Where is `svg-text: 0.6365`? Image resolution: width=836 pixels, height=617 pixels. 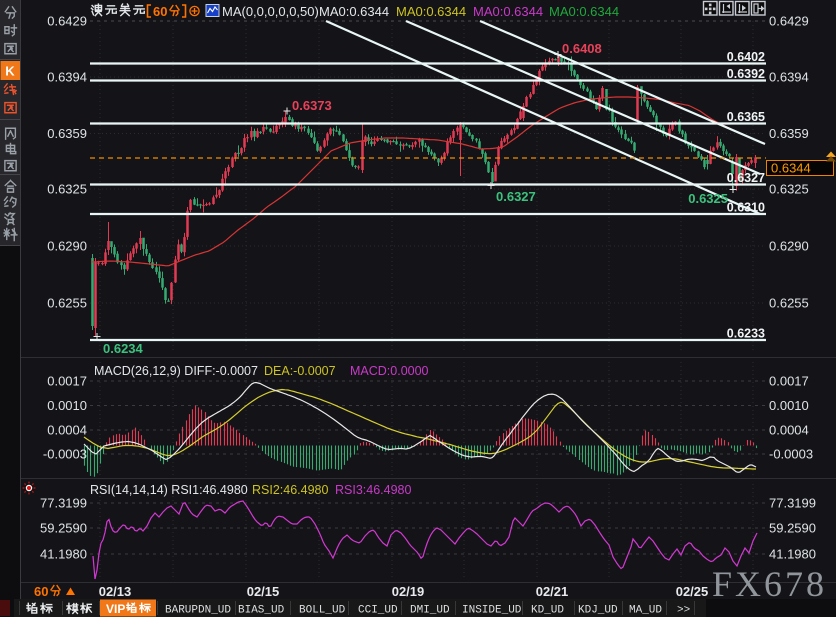
svg-text: 0.6365 is located at coordinates (746, 117).